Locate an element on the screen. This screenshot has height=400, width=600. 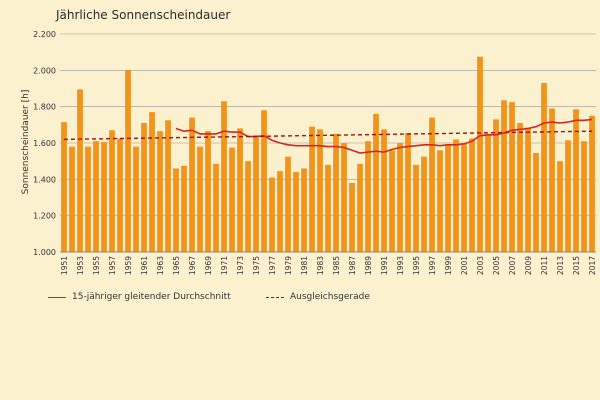
x-tick-label: 1969 is located at coordinates (208, 265).